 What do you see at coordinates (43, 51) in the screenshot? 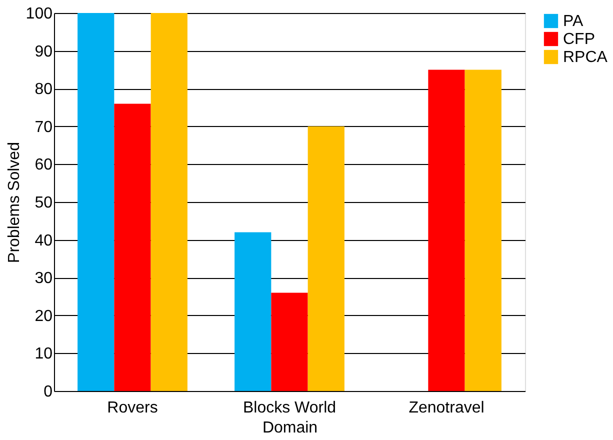
I see `y-tick-label: 90` at bounding box center [43, 51].